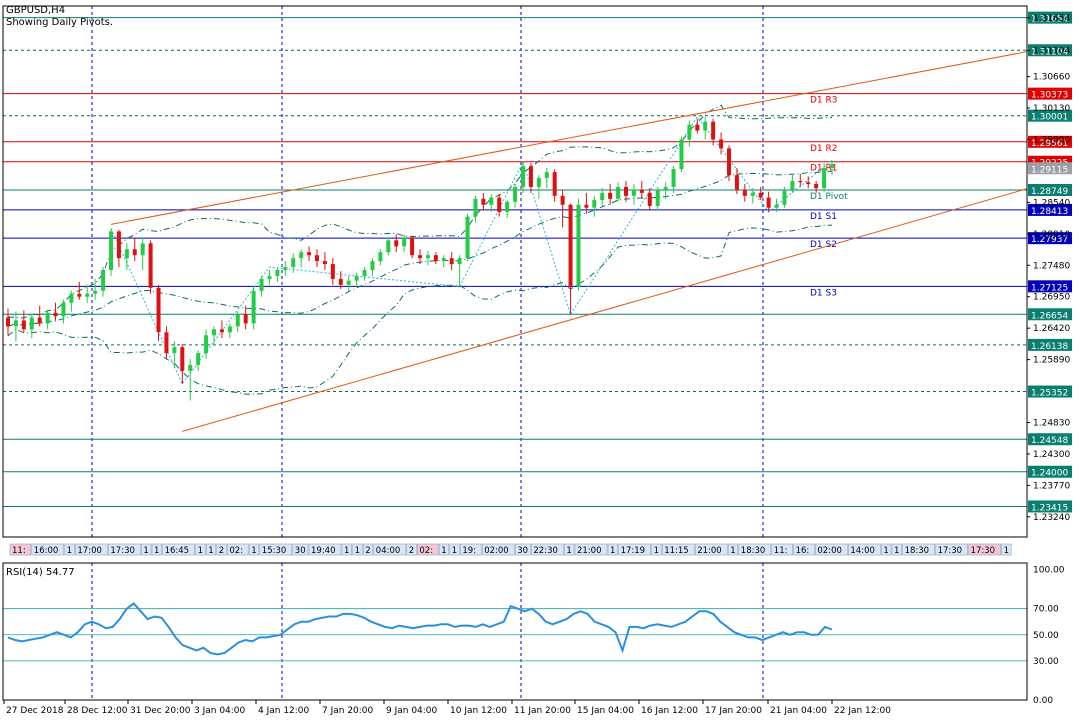  What do you see at coordinates (1051, 235) in the screenshot?
I see `price-axis-tick-label: 1.28010` at bounding box center [1051, 235].